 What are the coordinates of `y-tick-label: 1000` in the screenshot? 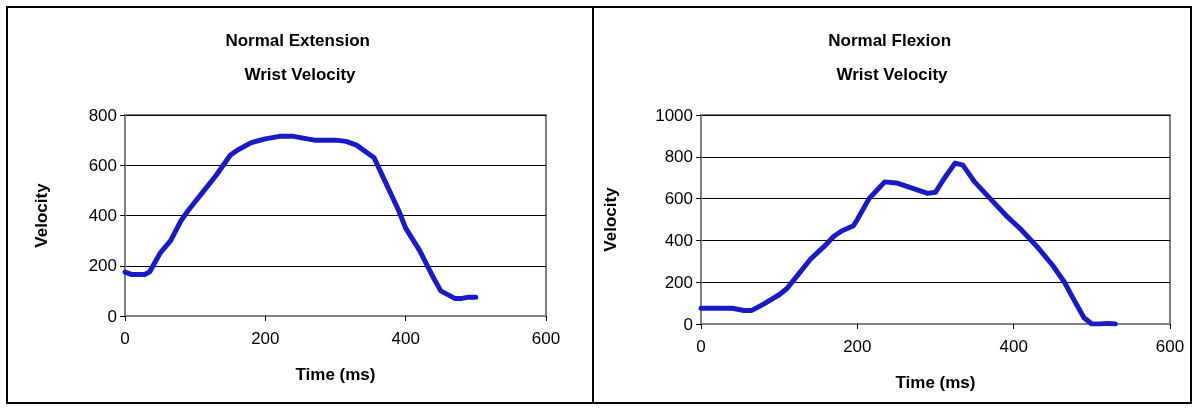 It's located at (674, 115).